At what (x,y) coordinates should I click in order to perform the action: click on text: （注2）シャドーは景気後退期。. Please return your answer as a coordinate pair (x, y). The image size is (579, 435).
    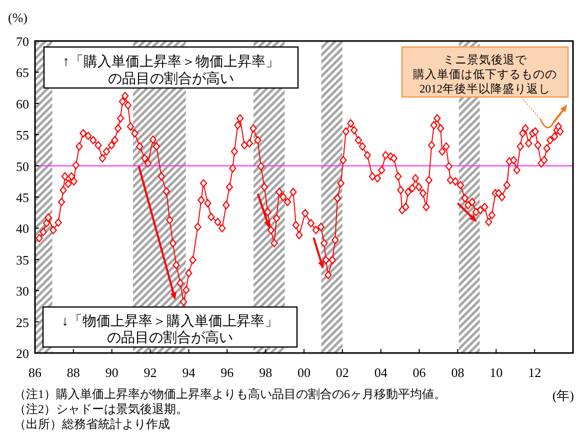
    Looking at the image, I should click on (101, 409).